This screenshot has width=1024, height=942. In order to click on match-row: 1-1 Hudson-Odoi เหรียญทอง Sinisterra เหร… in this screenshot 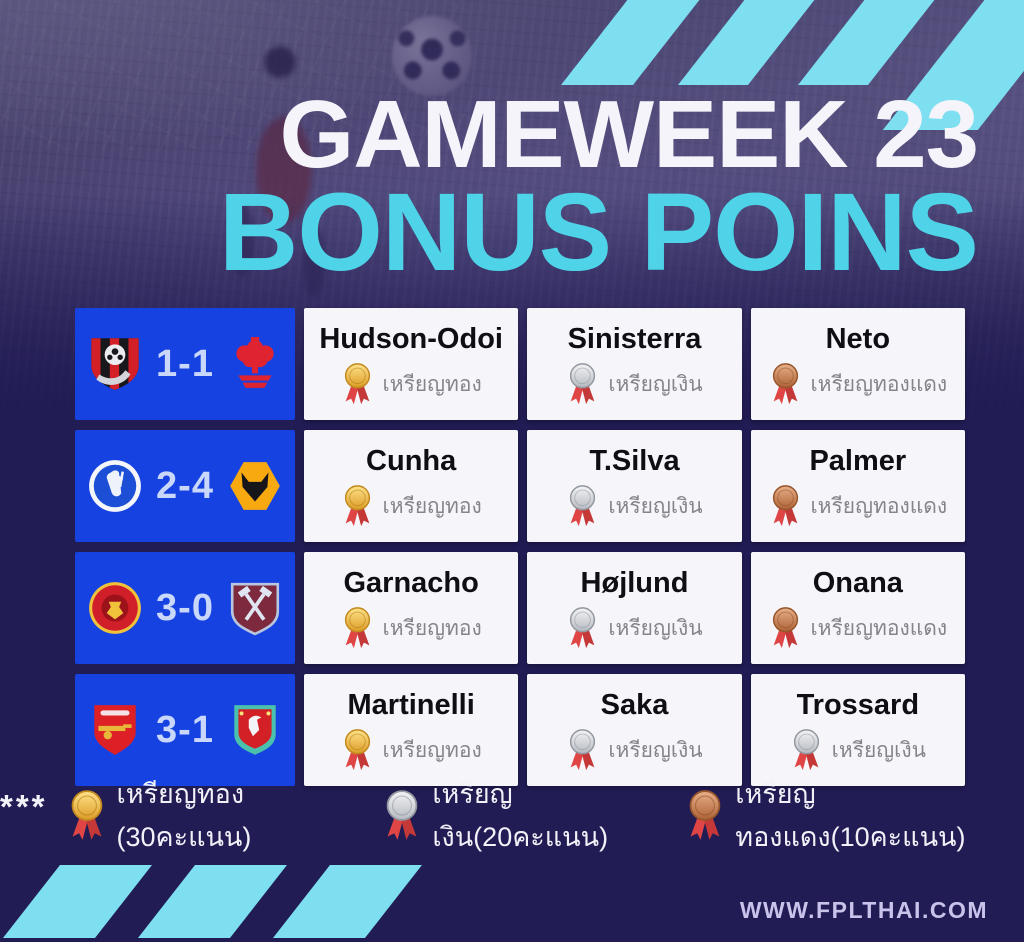, I will do `click(520, 364)`.